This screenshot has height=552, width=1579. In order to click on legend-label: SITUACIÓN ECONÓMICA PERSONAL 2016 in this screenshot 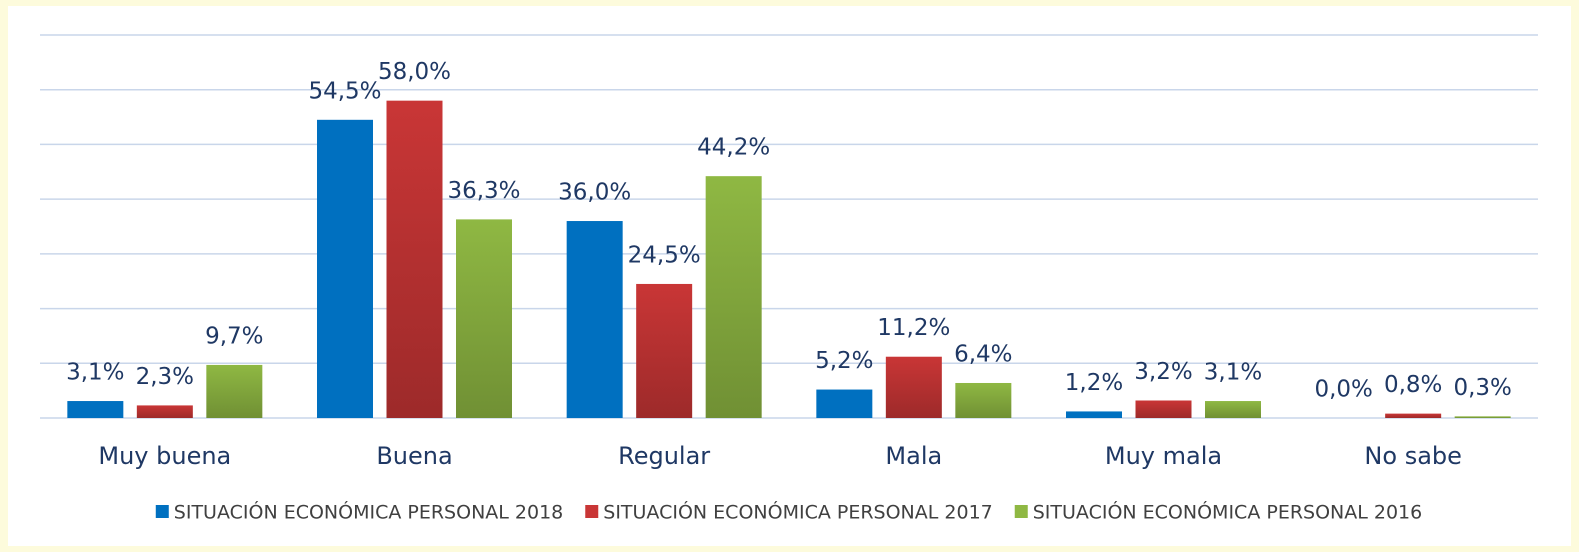, I will do `click(1227, 512)`.